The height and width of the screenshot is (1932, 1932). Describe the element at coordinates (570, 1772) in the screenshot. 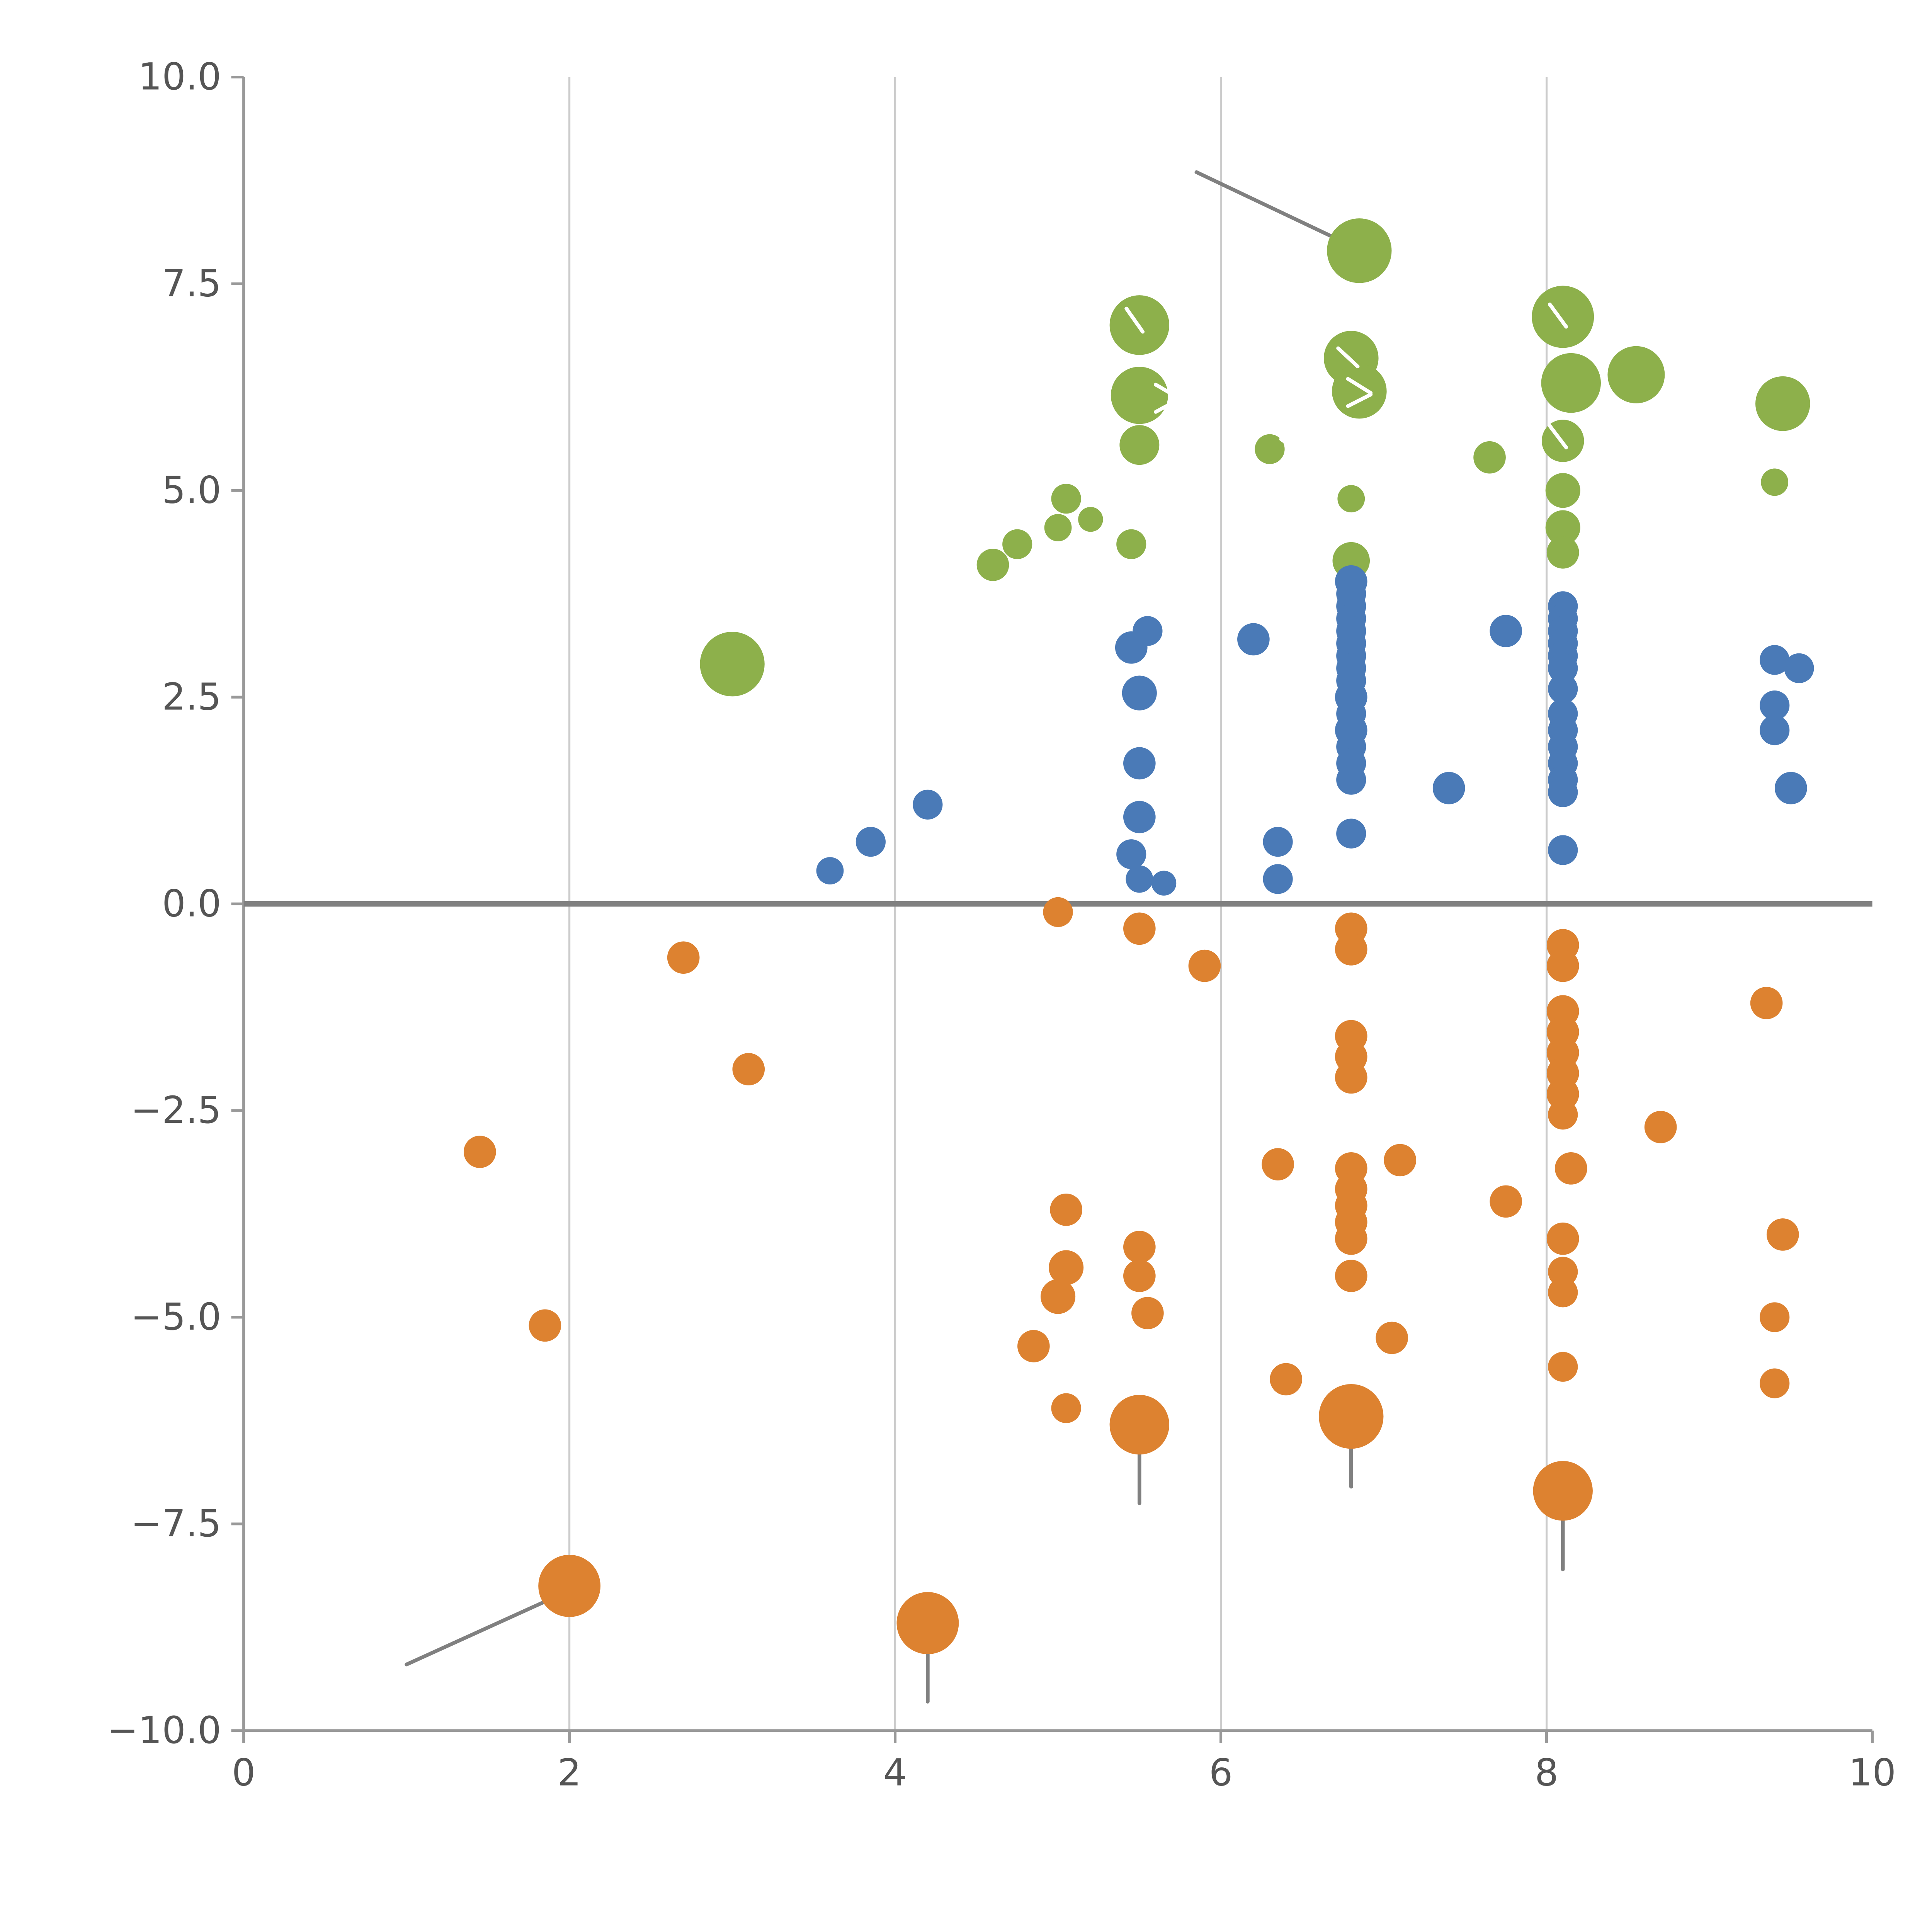

I see `x-tick-label: 2` at that location.